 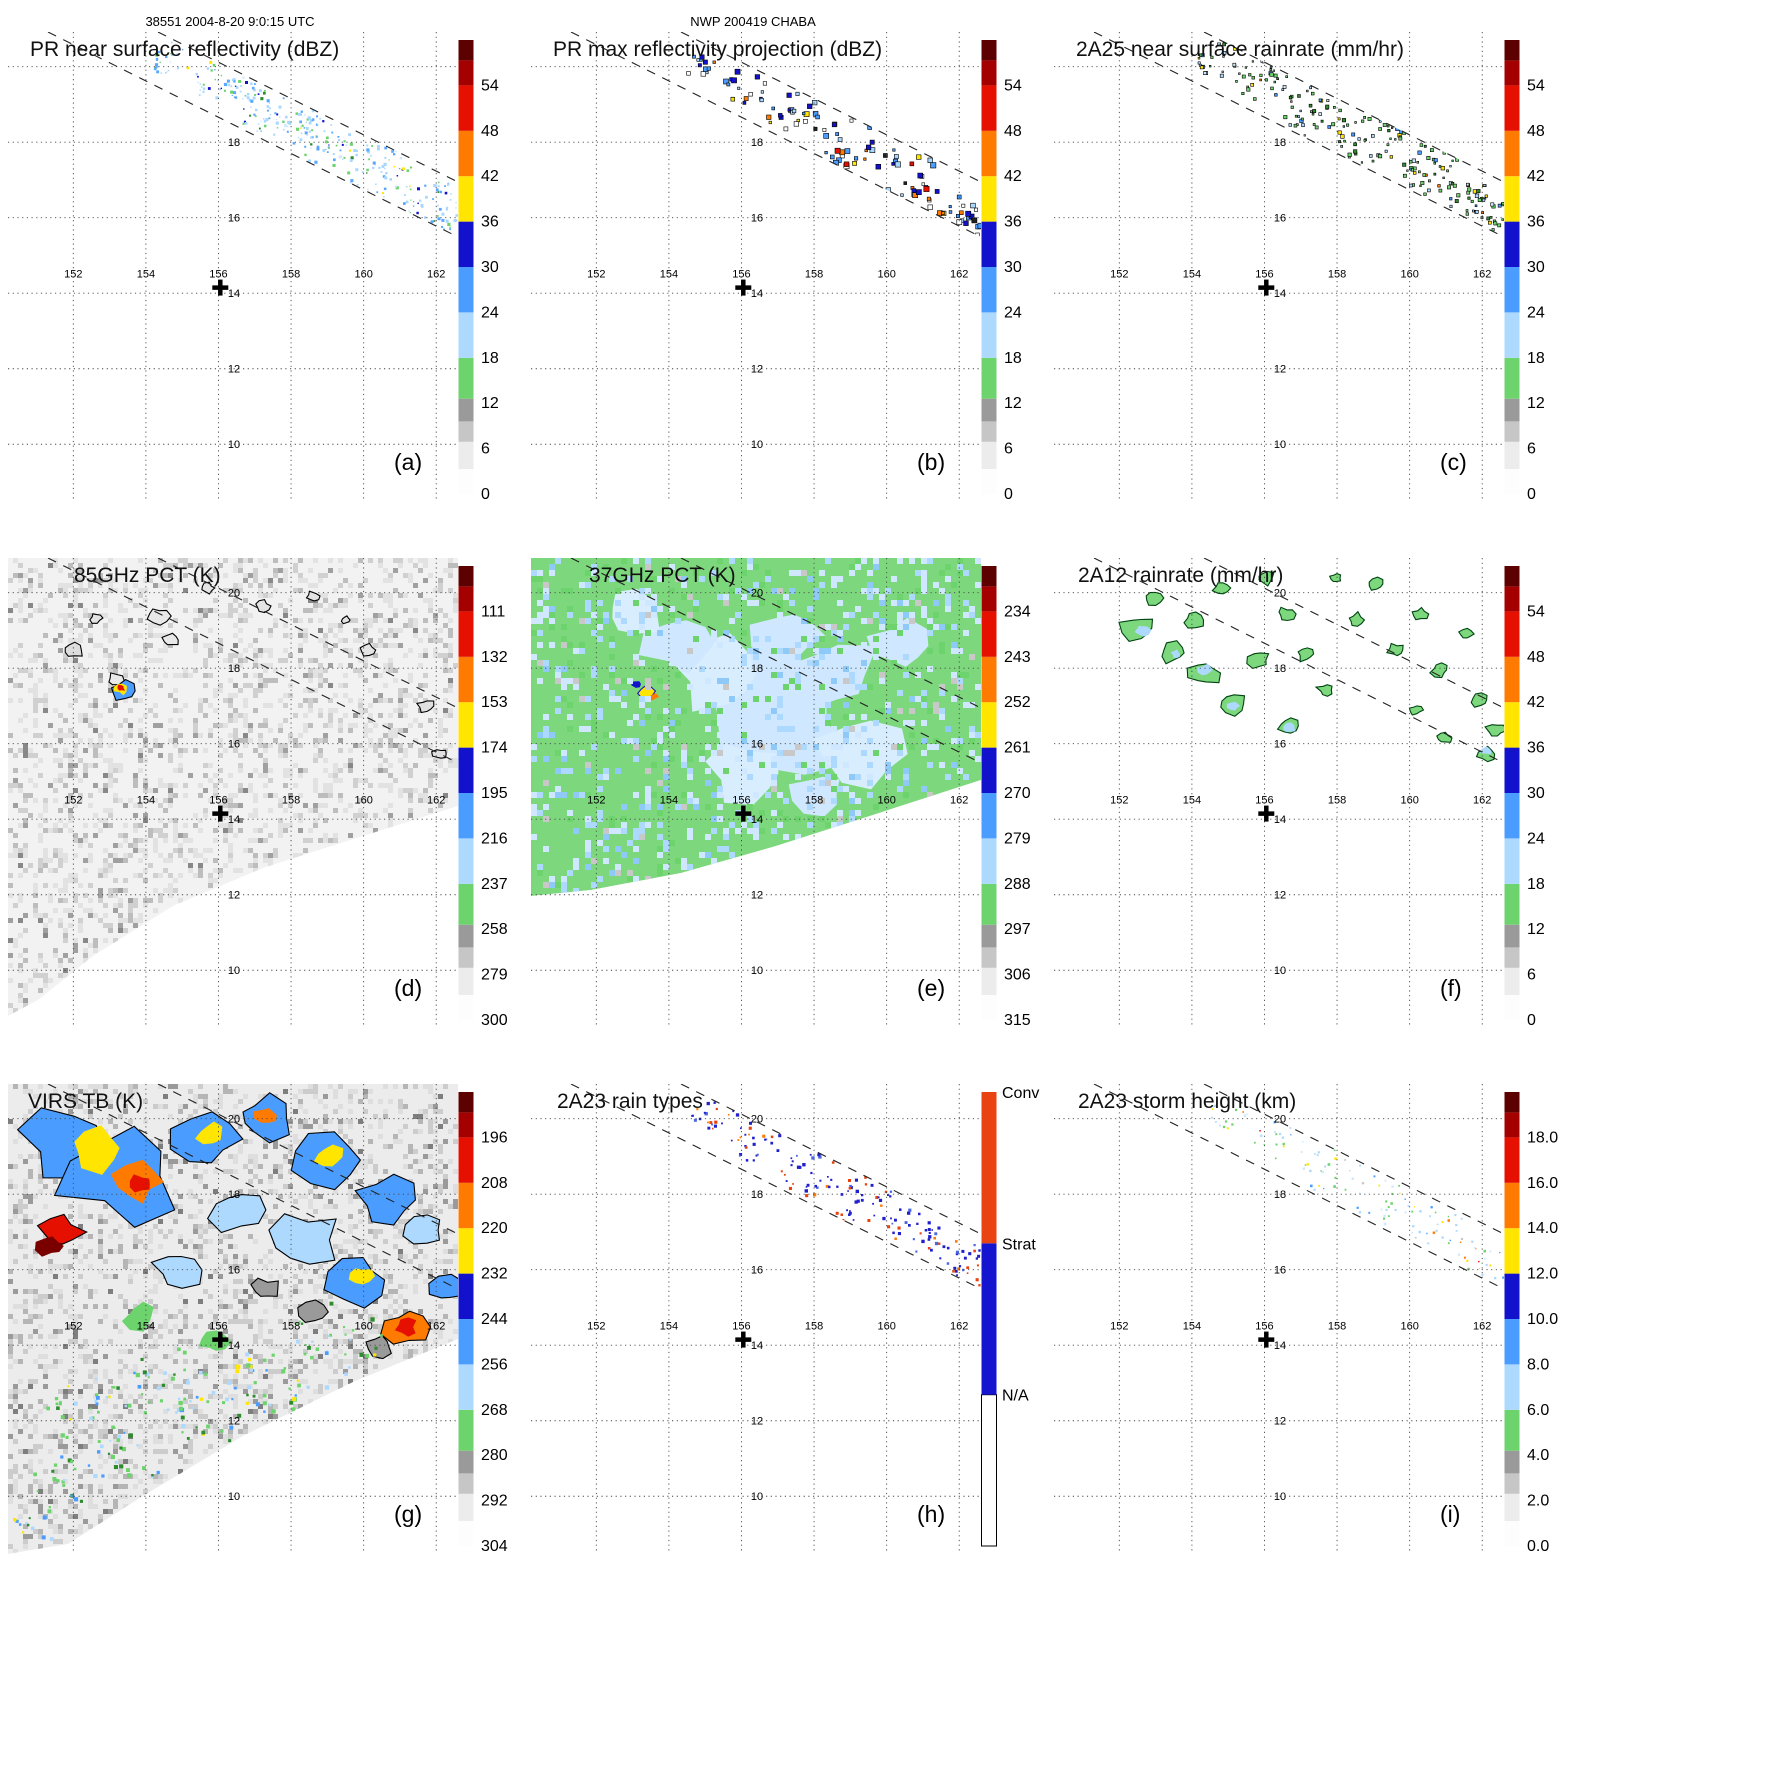 I want to click on lon-tick-label: 158, so click(x=1337, y=800).